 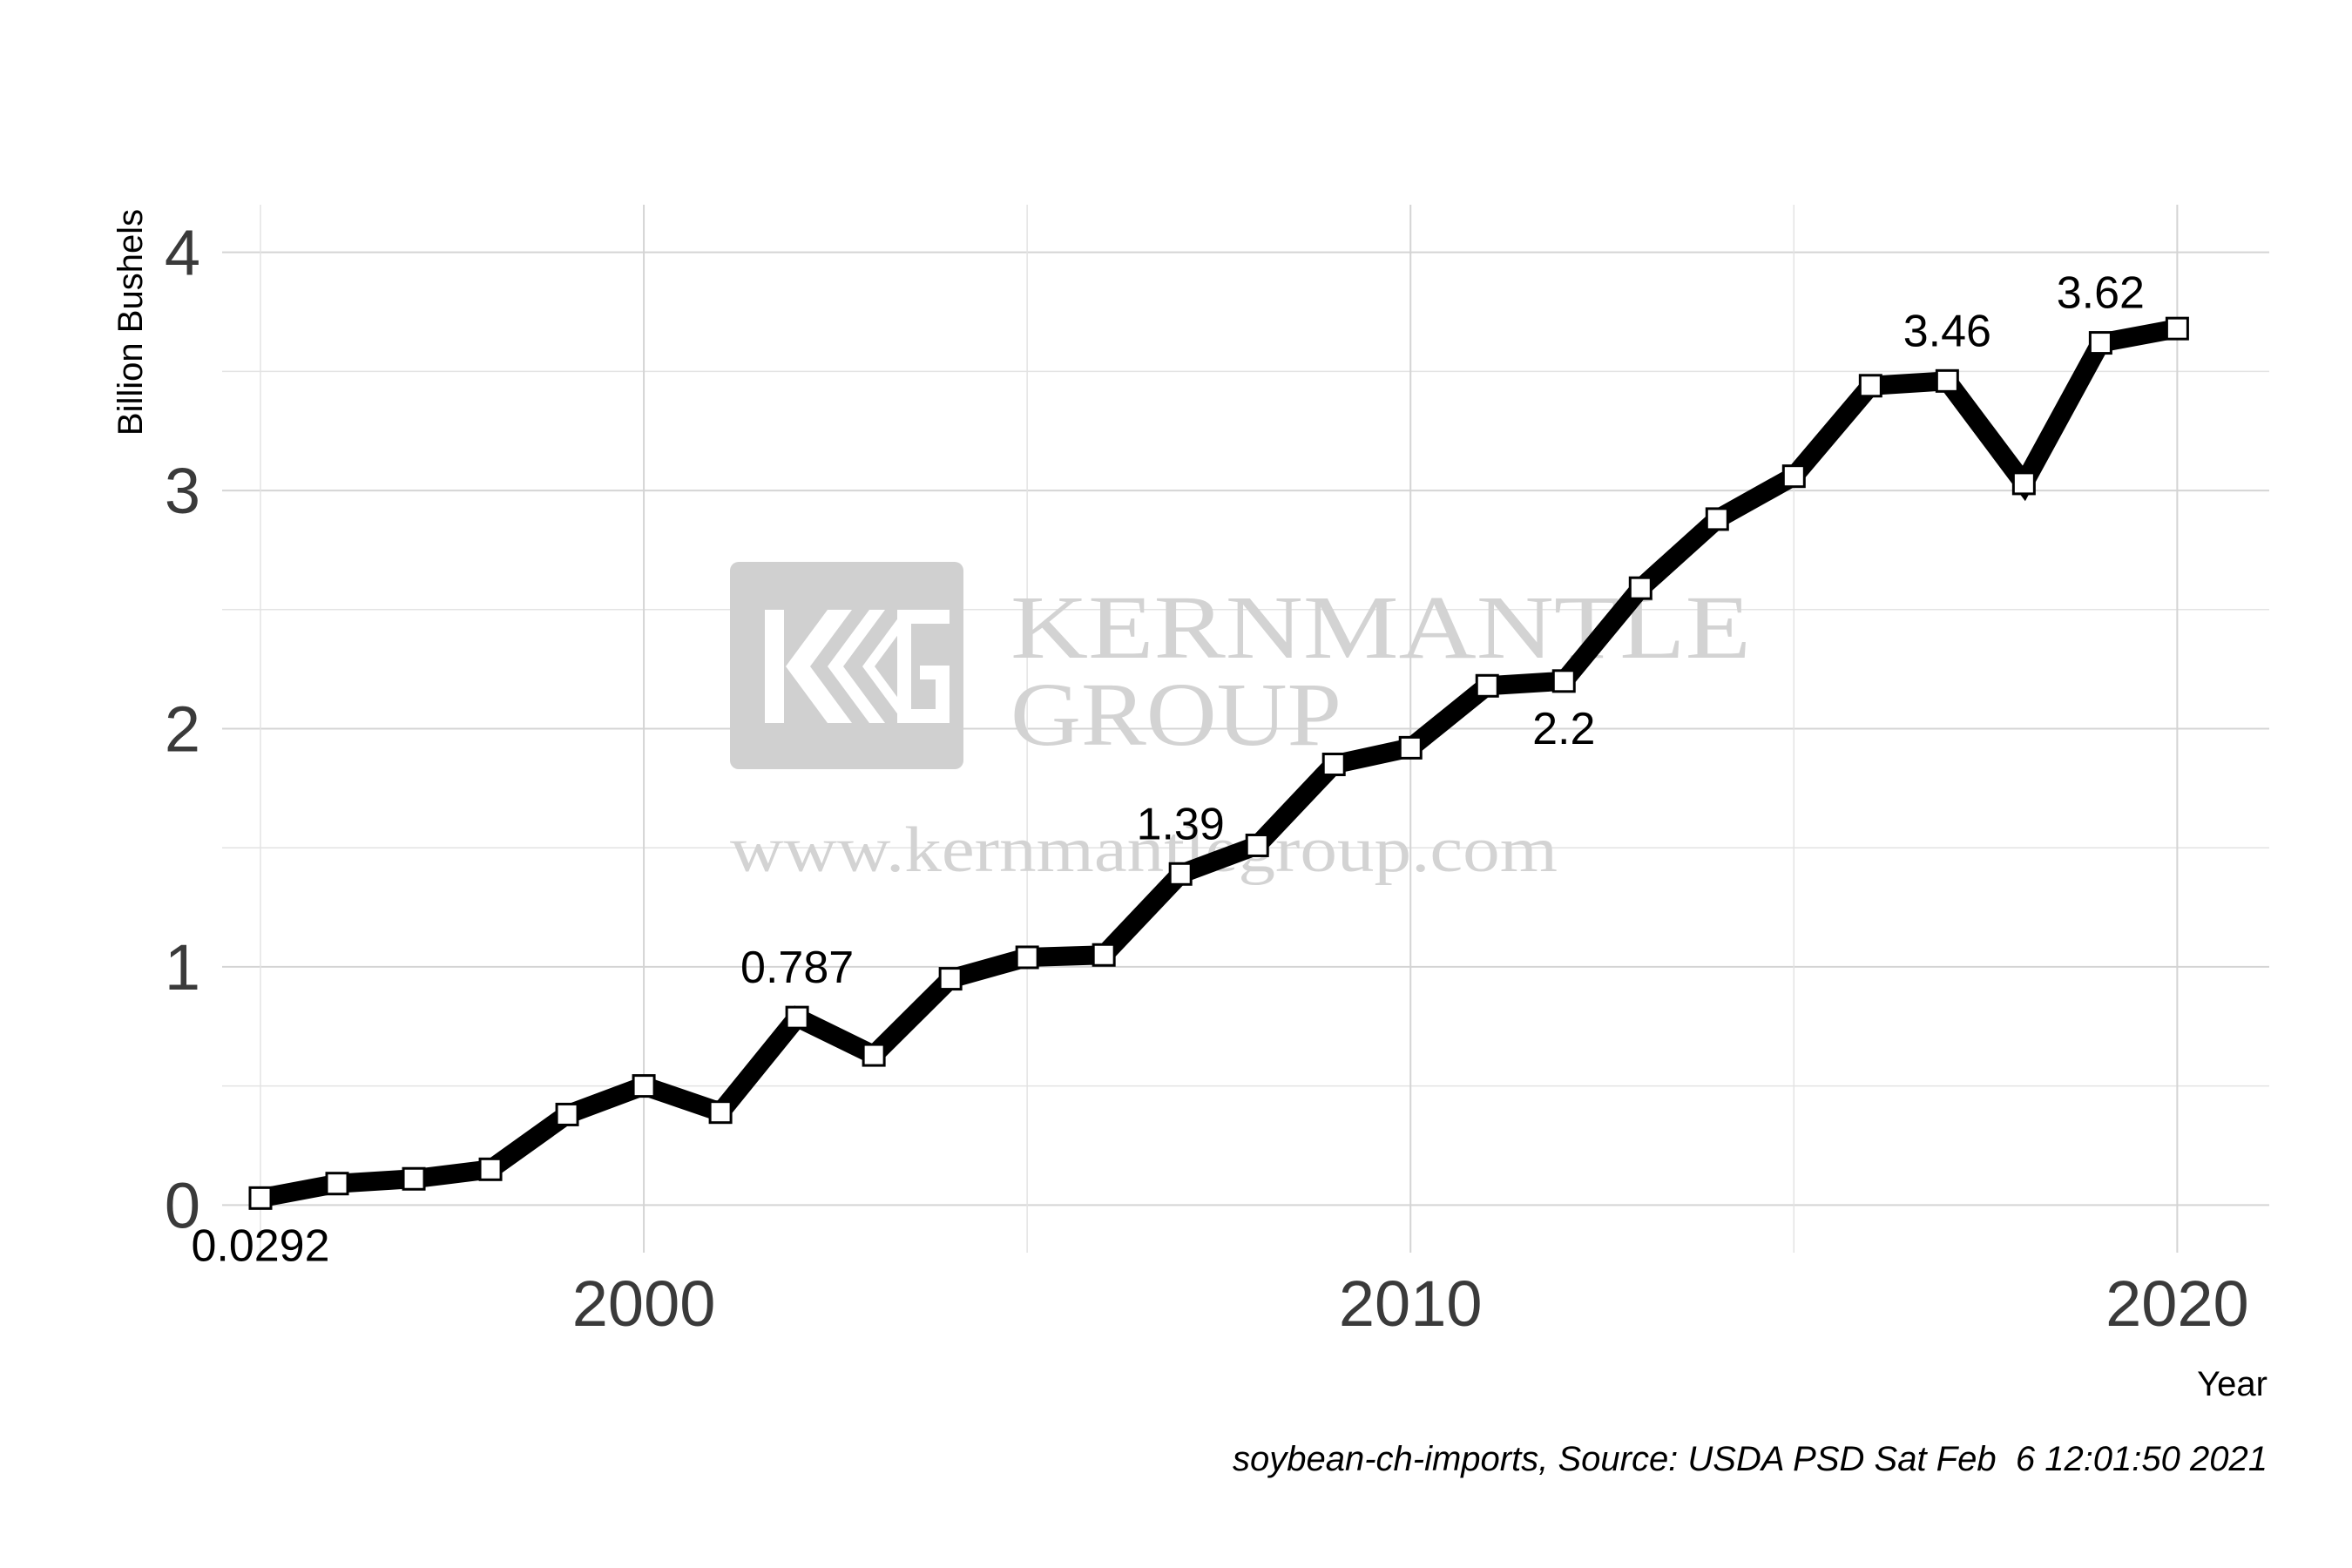 I want to click on y-tick-label: 4, so click(x=182, y=253).